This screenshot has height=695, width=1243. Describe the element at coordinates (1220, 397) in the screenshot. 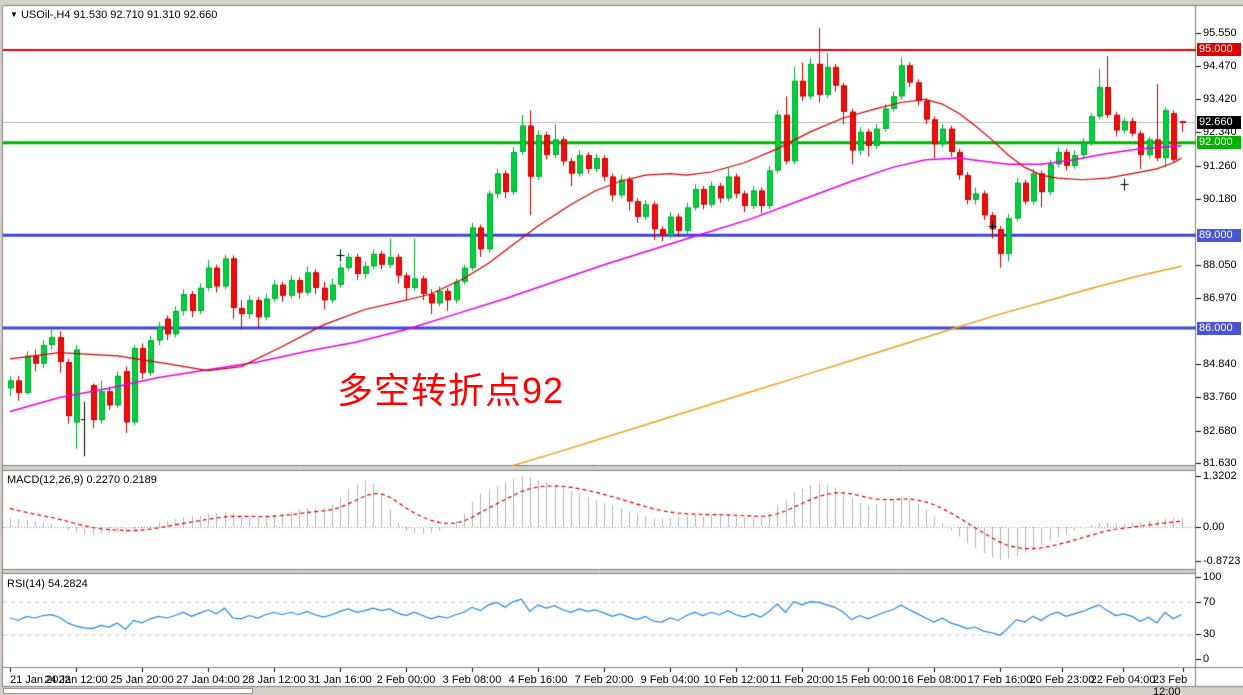

I see `price-tick-label: 83.760` at that location.